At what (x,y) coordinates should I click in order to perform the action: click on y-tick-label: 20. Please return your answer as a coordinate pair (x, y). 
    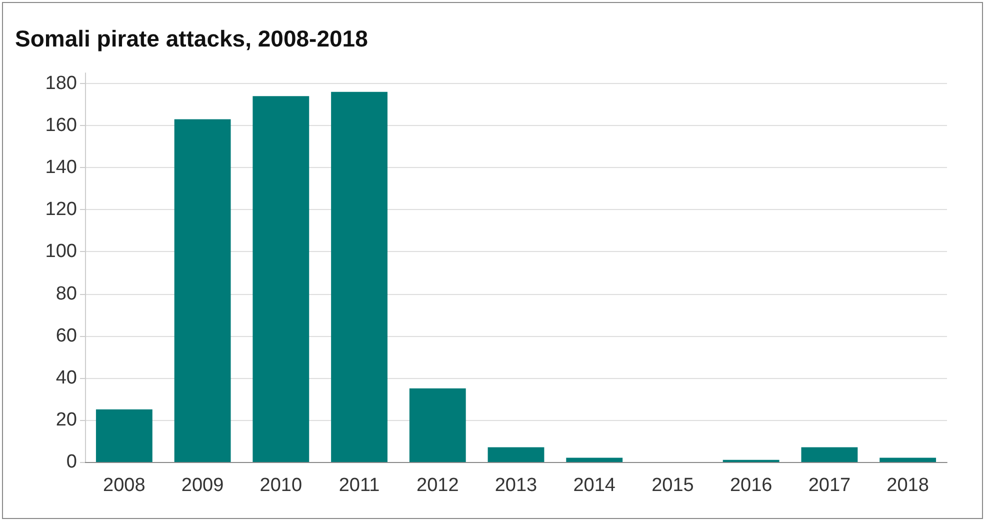
    Looking at the image, I should click on (66, 419).